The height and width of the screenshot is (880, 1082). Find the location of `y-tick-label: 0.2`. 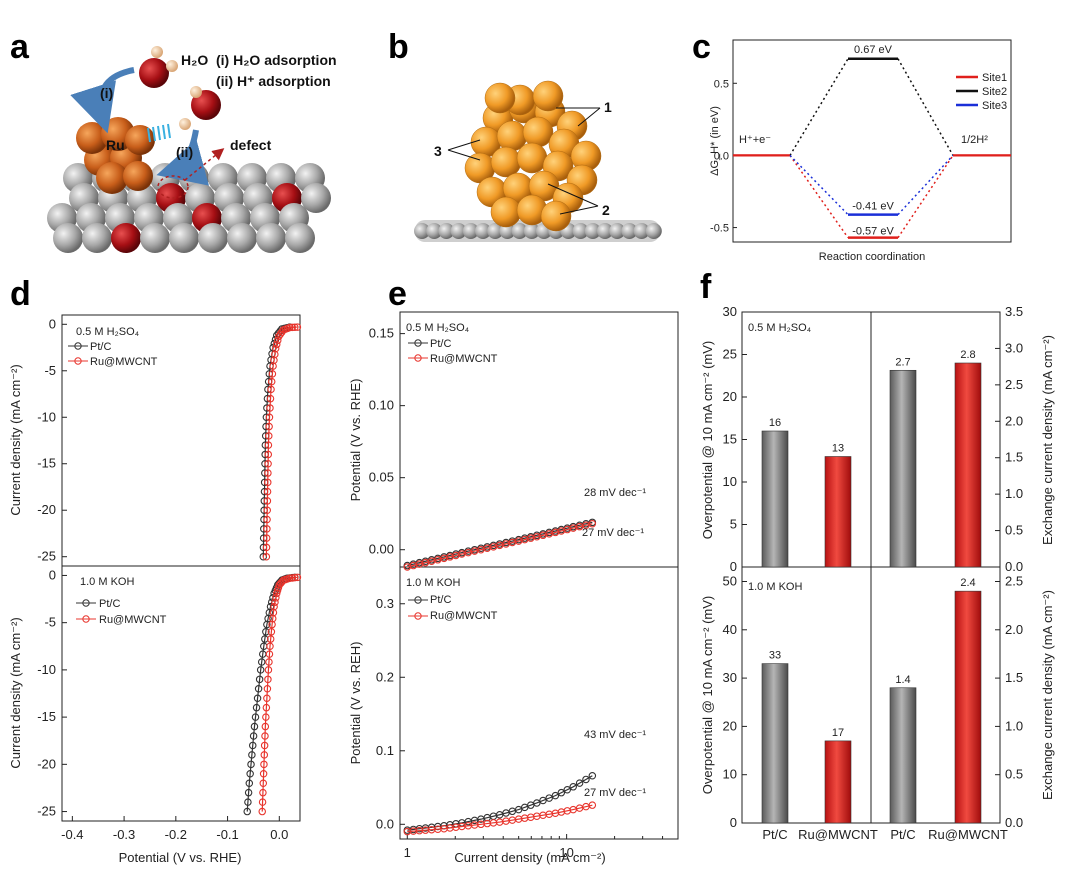

y-tick-label: 0.2 is located at coordinates (385, 676).